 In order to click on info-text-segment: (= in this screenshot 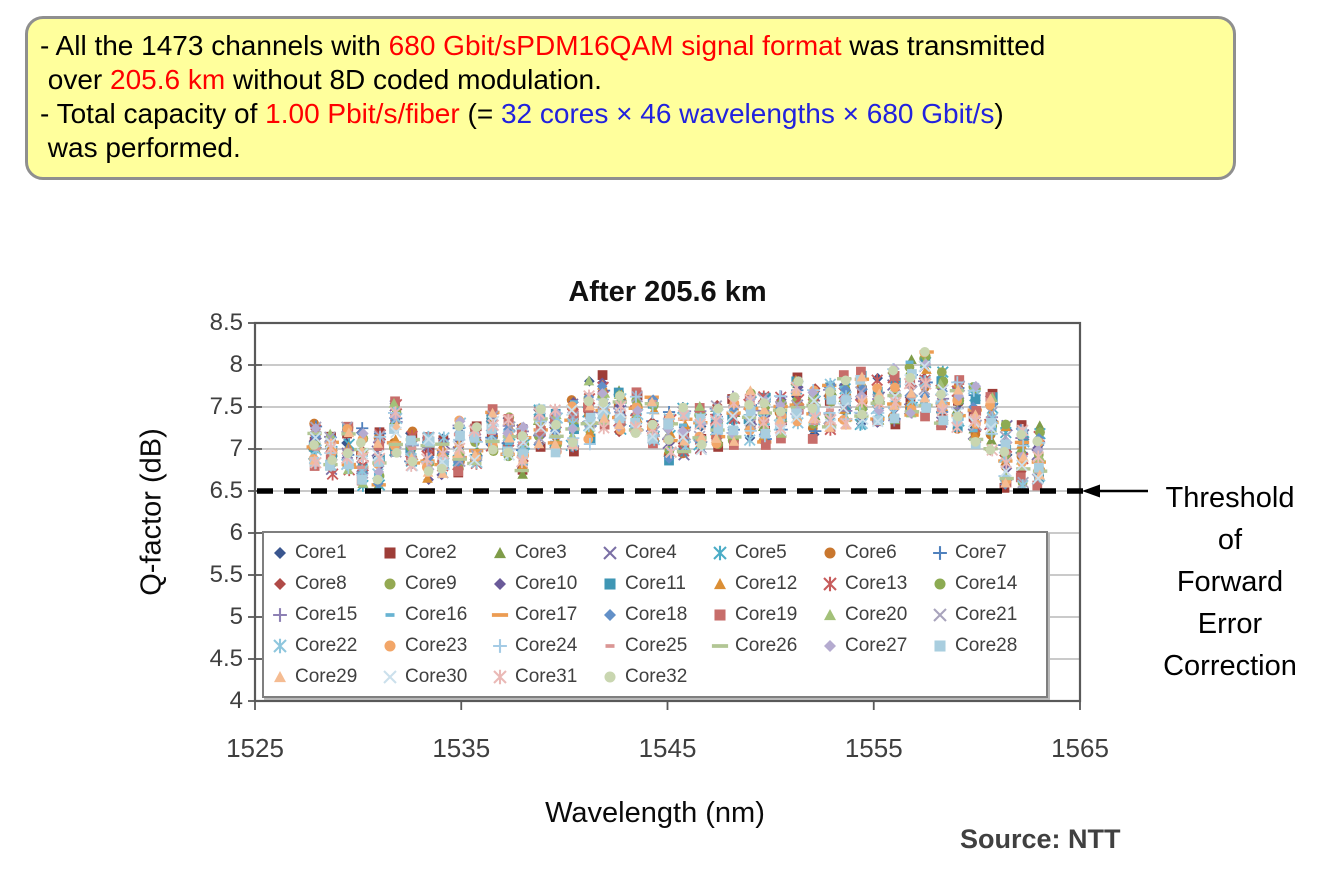, I will do `click(480, 113)`.